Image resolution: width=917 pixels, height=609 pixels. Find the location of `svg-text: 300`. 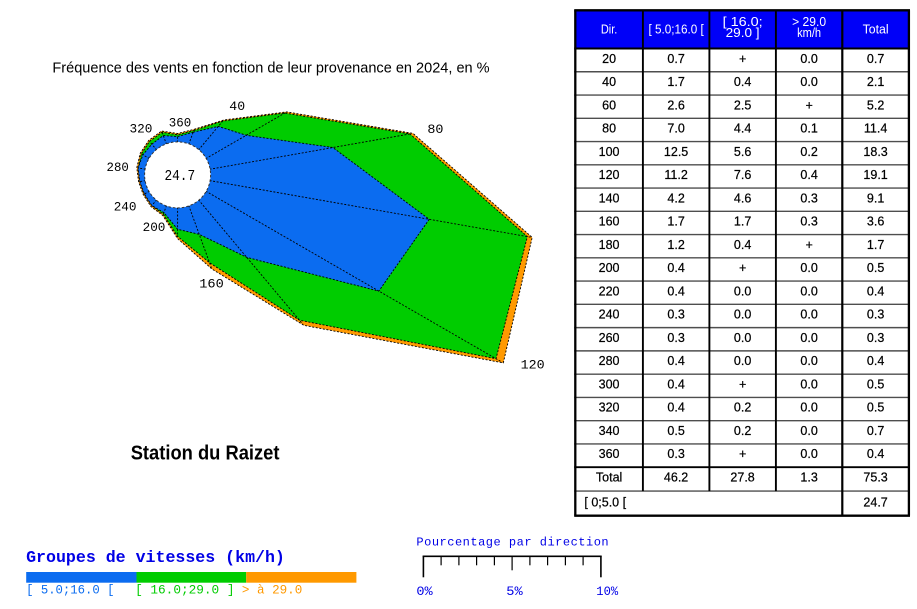

svg-text: 300 is located at coordinates (609, 384).